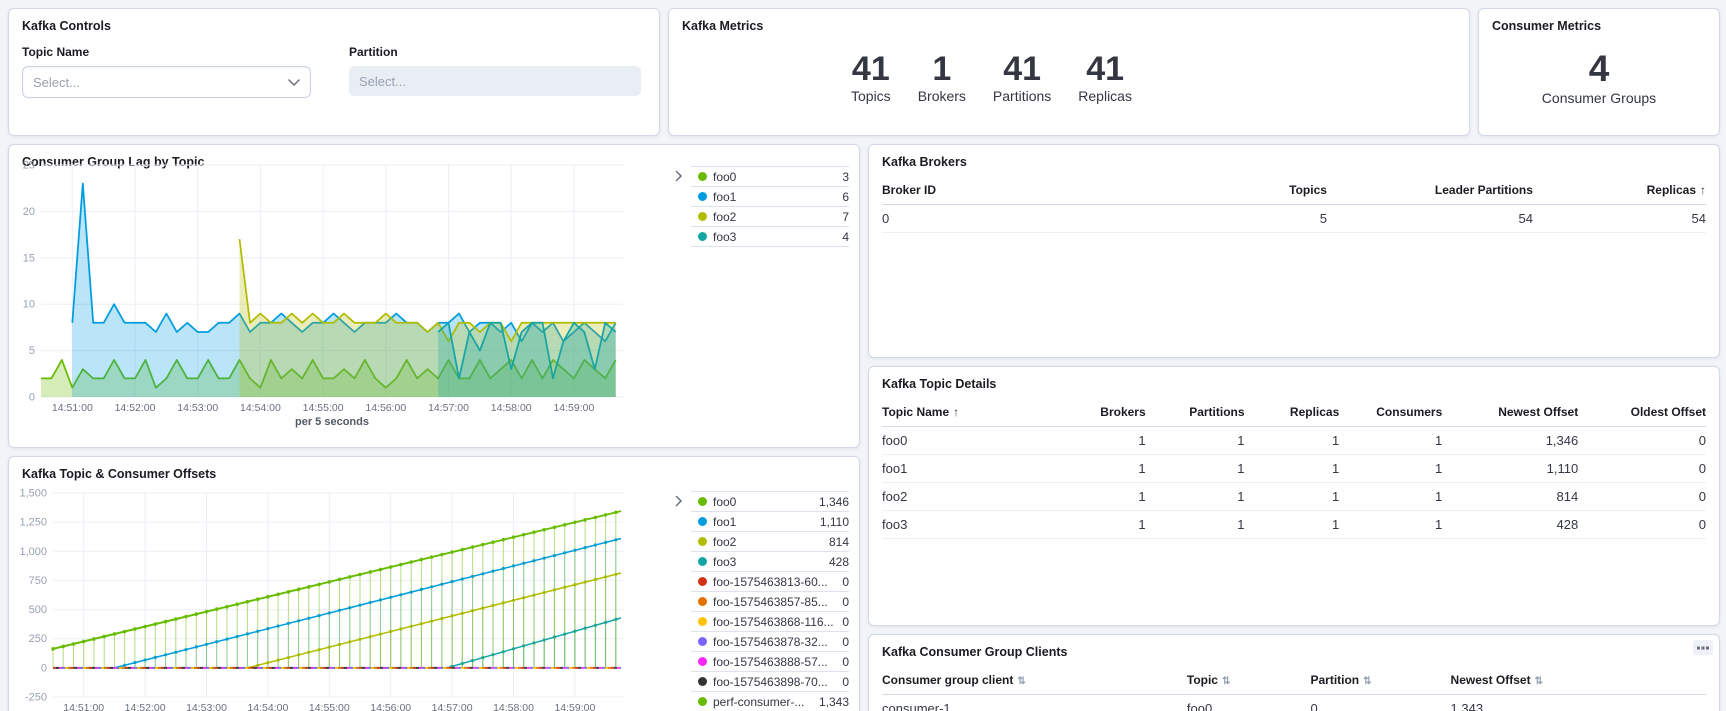 Image resolution: width=1726 pixels, height=711 pixels. What do you see at coordinates (155, 82) in the screenshot?
I see `topic-name-input` at bounding box center [155, 82].